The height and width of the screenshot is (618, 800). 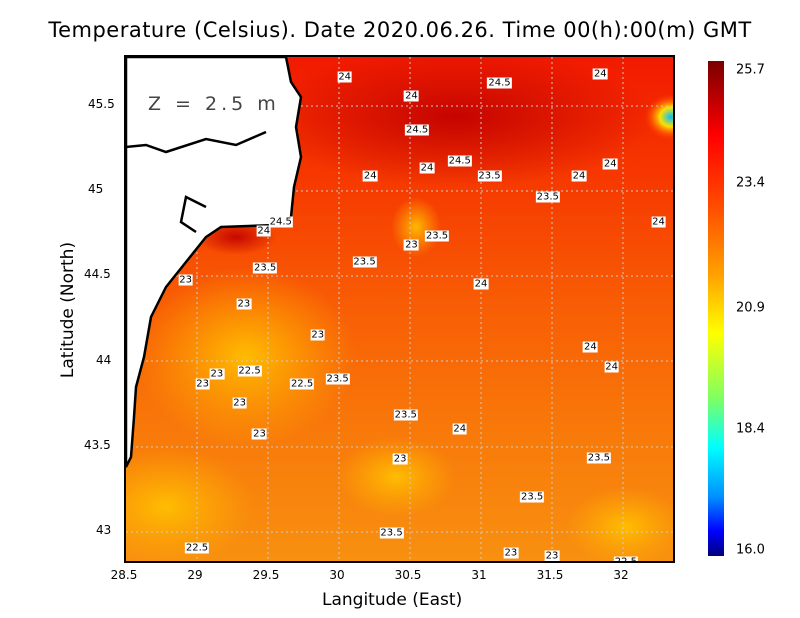 What do you see at coordinates (479, 575) in the screenshot?
I see `x-tick: 31` at bounding box center [479, 575].